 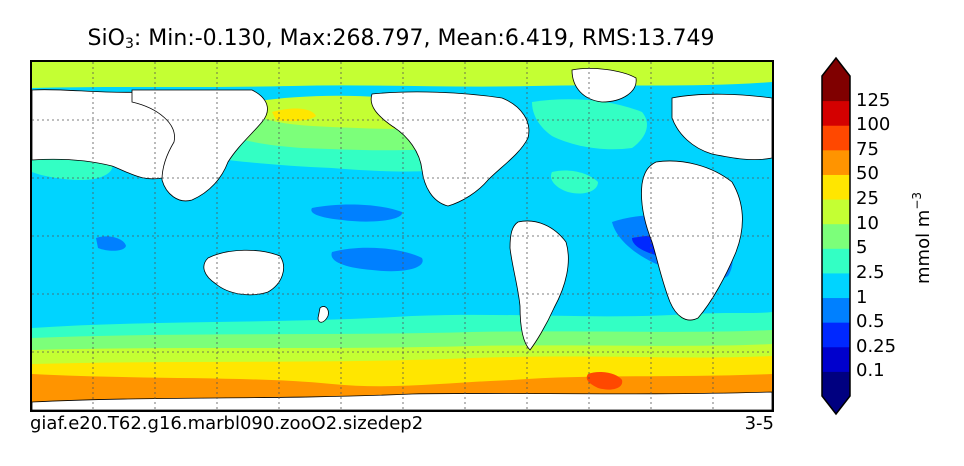 I want to click on north-atlantic-2.5, so click(x=589, y=124).